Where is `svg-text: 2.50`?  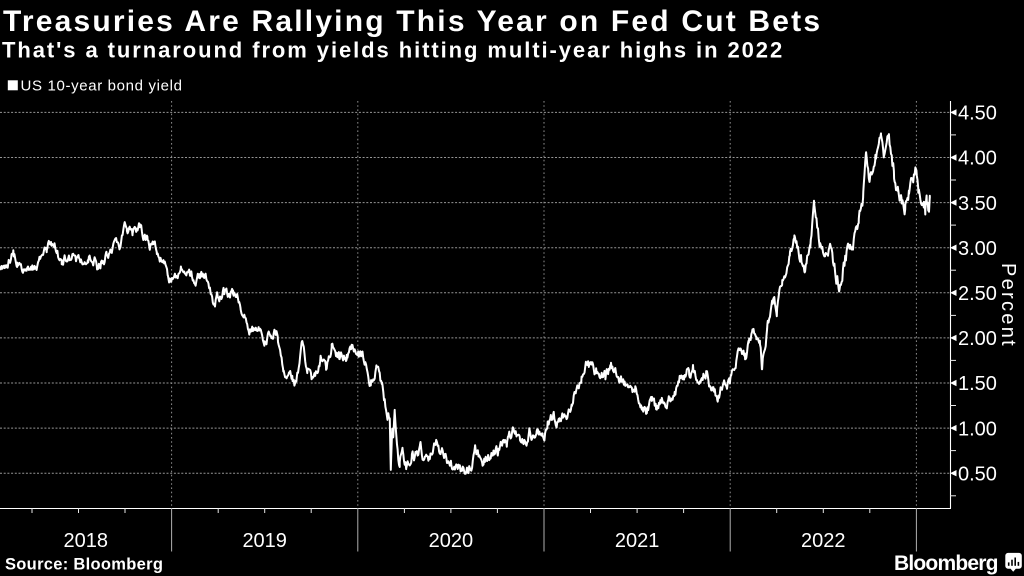
svg-text: 2.50 is located at coordinates (977, 294).